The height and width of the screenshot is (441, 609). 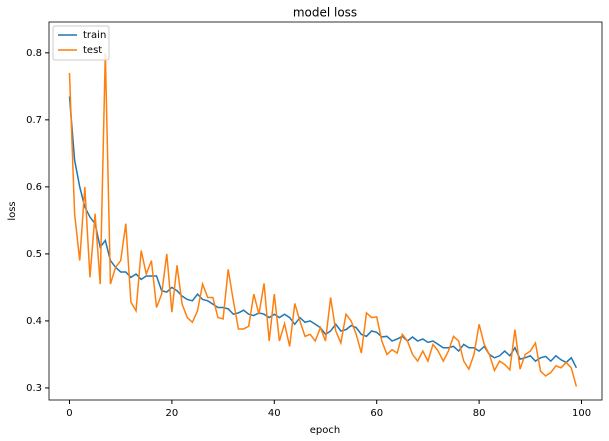 I want to click on x-axis-label: epoch, so click(x=325, y=430).